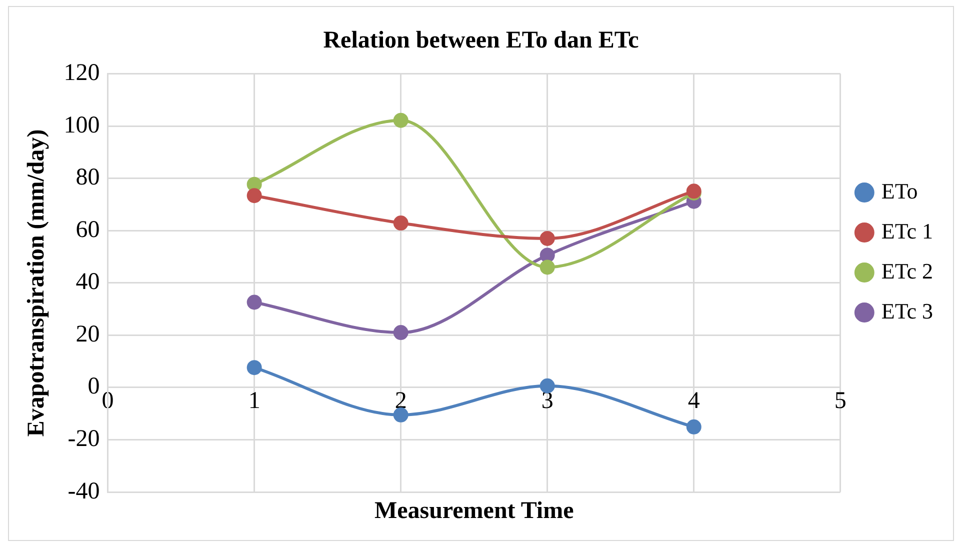 The width and height of the screenshot is (956, 543). Describe the element at coordinates (474, 511) in the screenshot. I see `x-axis-title: Measurement Time` at that location.